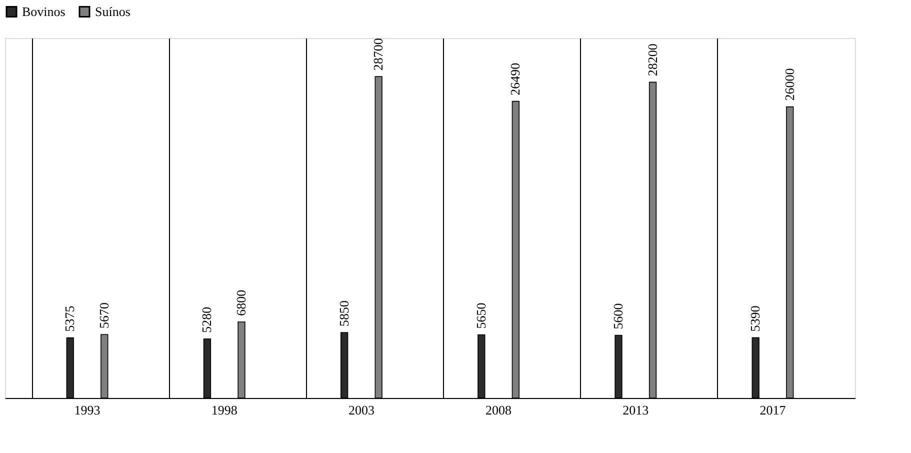  What do you see at coordinates (652, 60) in the screenshot?
I see `data-label: 28200` at bounding box center [652, 60].